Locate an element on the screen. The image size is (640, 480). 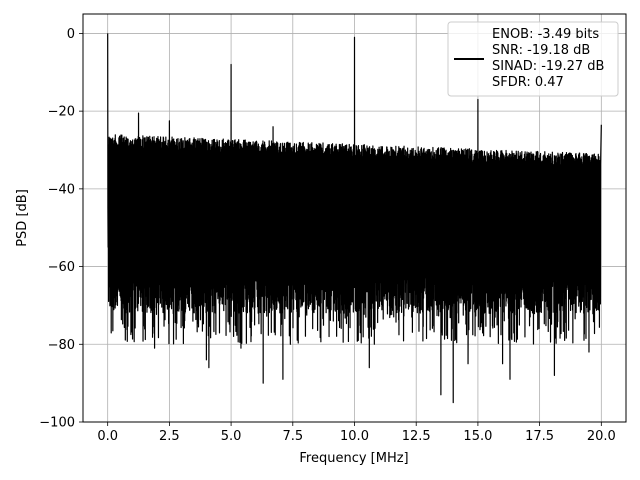
x-tick-label: 17.5 is located at coordinates (539, 436).